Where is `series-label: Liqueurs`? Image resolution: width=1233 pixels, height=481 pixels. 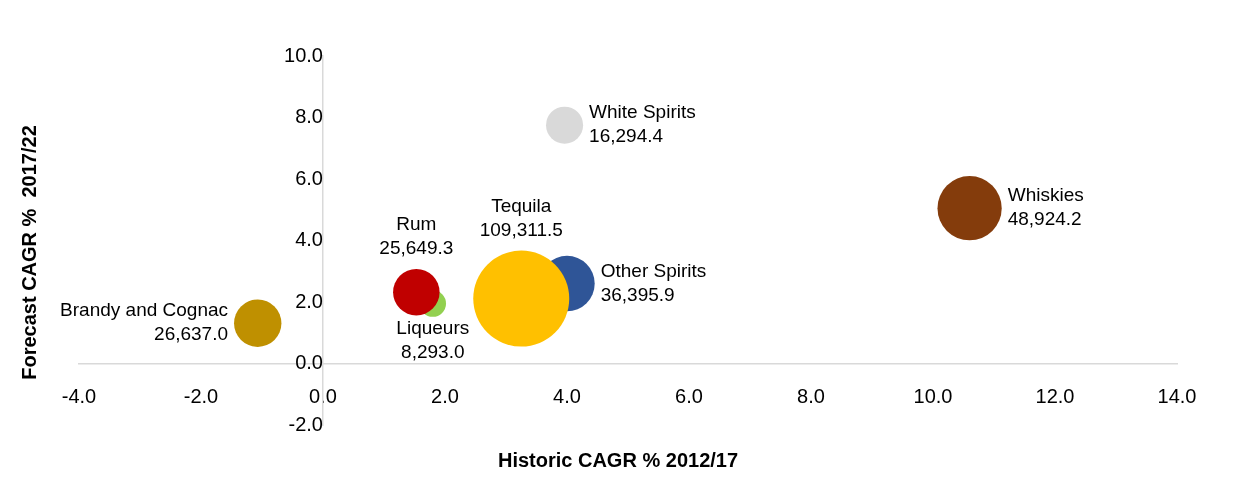 series-label: Liqueurs is located at coordinates (433, 327).